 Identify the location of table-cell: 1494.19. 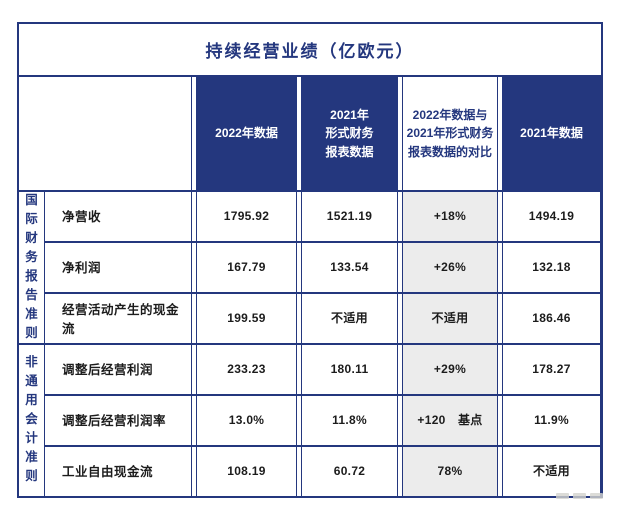
(551, 215).